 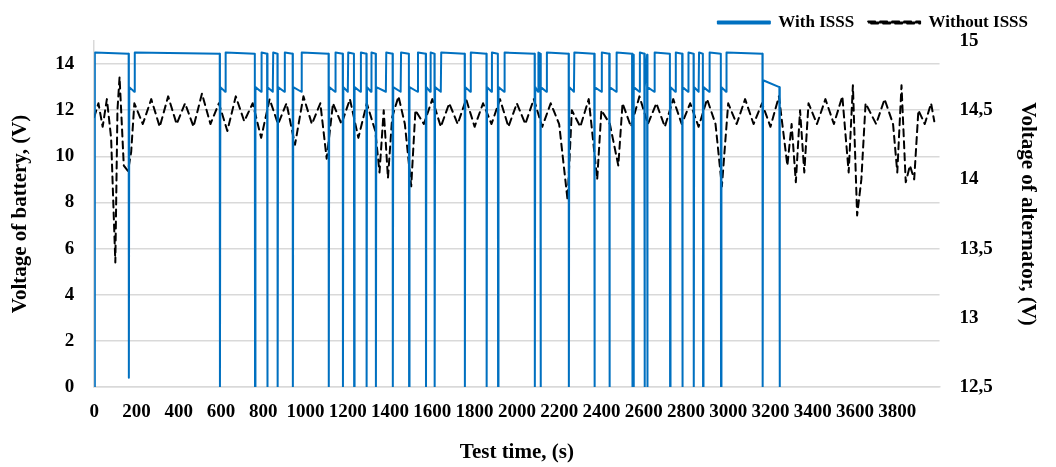 I want to click on y-tick-label: 0, so click(x=69, y=385).